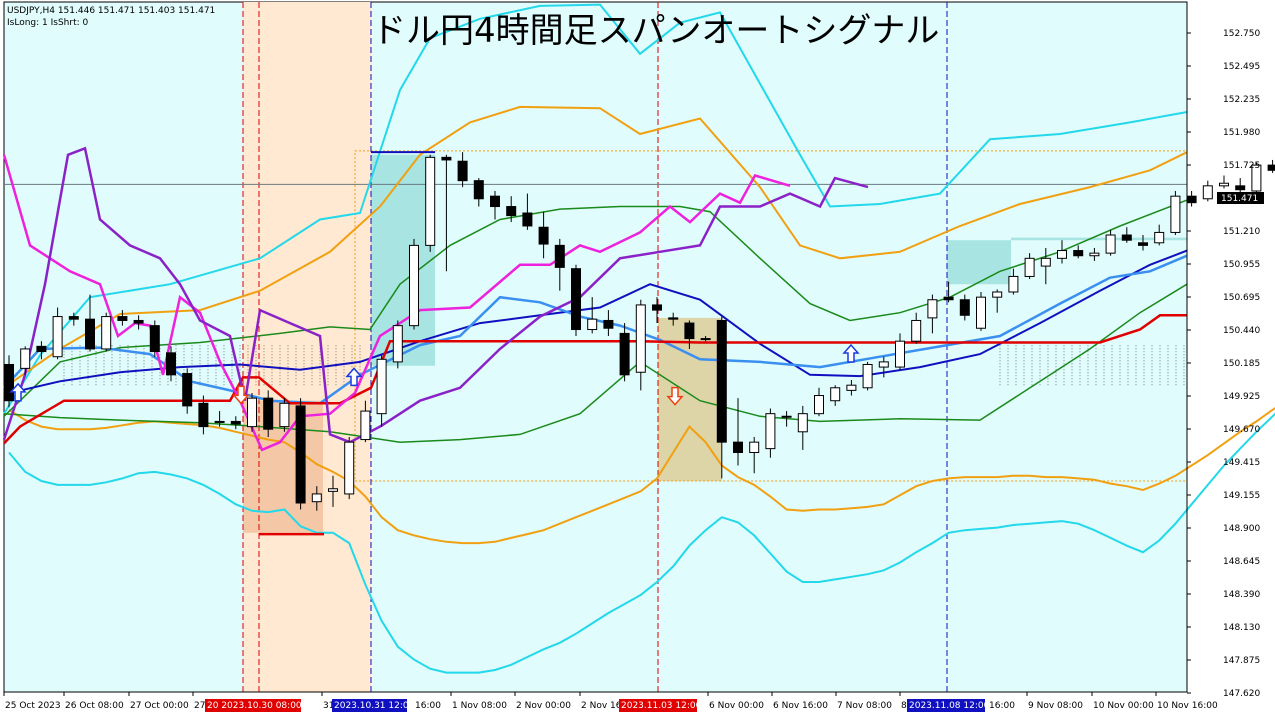 The width and height of the screenshot is (1275, 722). Describe the element at coordinates (1241, 496) in the screenshot. I see `y-tick-label: 149.155` at that location.